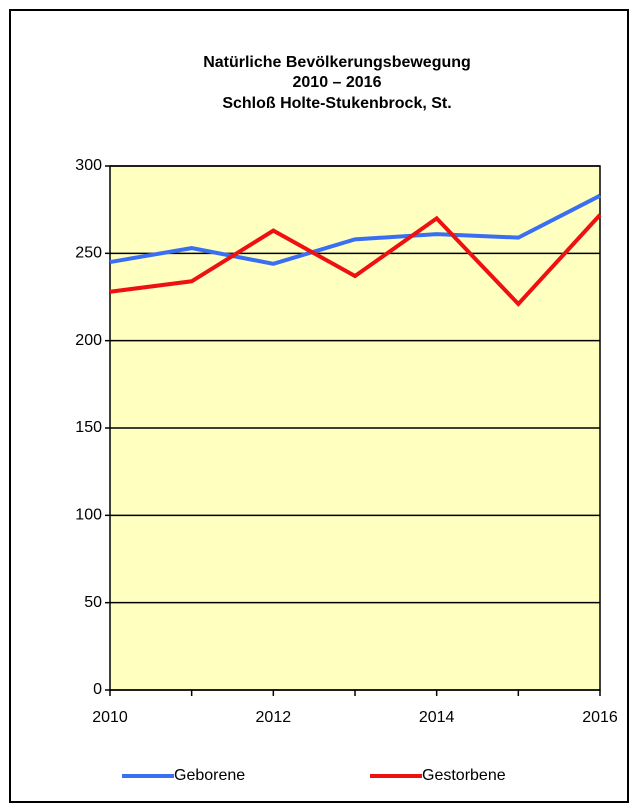  Describe the element at coordinates (337, 62) in the screenshot. I see `chart-title: Natürliche Bevölkerungsbewegung` at that location.